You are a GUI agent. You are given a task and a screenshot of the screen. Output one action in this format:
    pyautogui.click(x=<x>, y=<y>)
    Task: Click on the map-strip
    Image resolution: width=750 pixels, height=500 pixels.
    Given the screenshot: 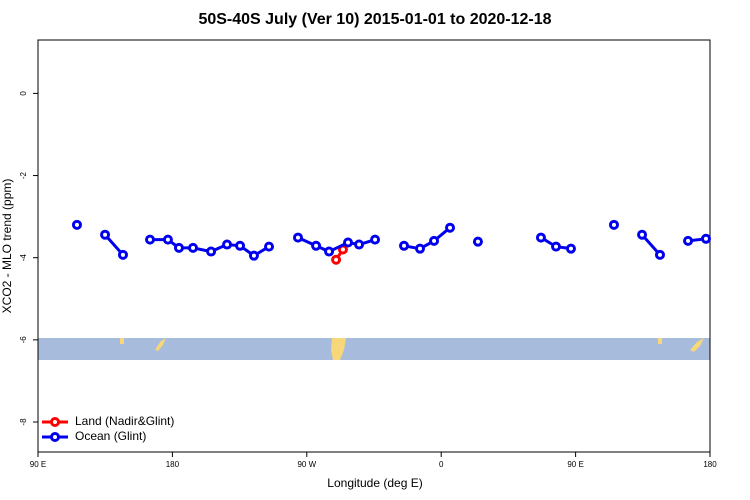 What is the action you would take?
    pyautogui.click(x=374, y=349)
    